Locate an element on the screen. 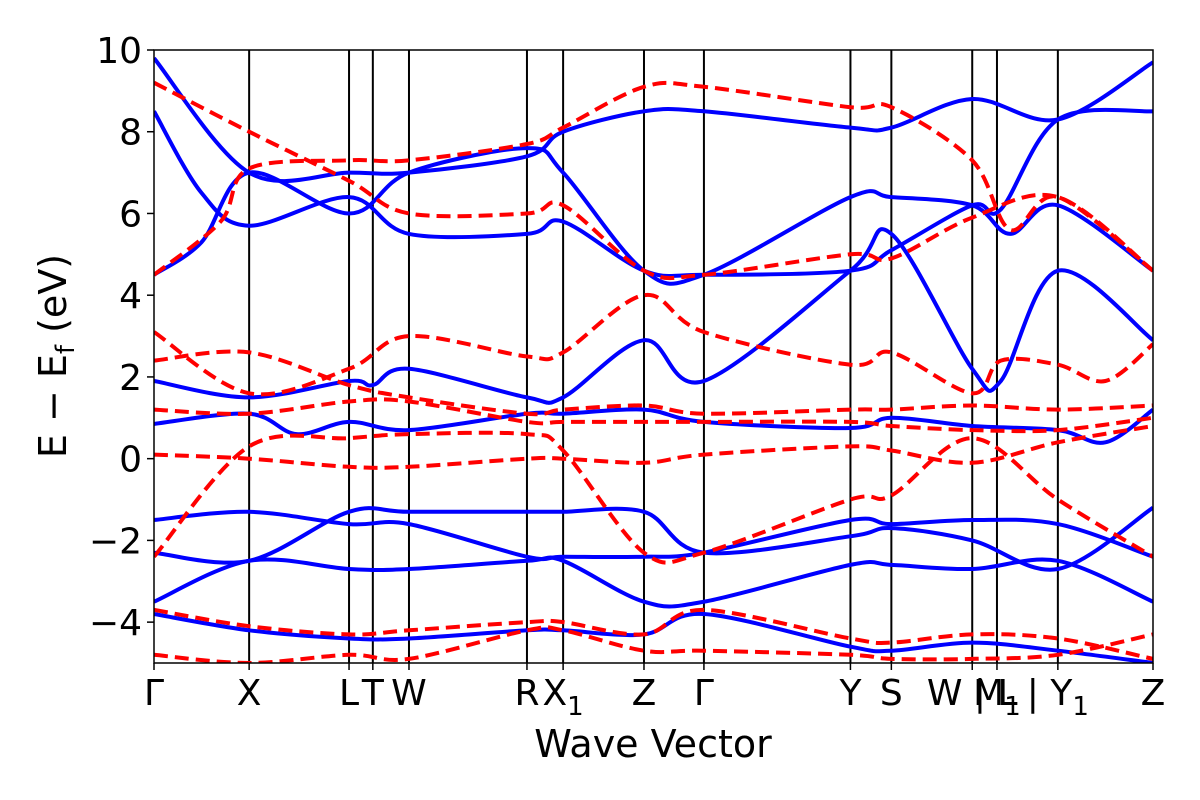 The width and height of the screenshot is (1200, 800). y-ticks: 10 8 6 4 2 0 −2 −4 is located at coordinates (121, 337).